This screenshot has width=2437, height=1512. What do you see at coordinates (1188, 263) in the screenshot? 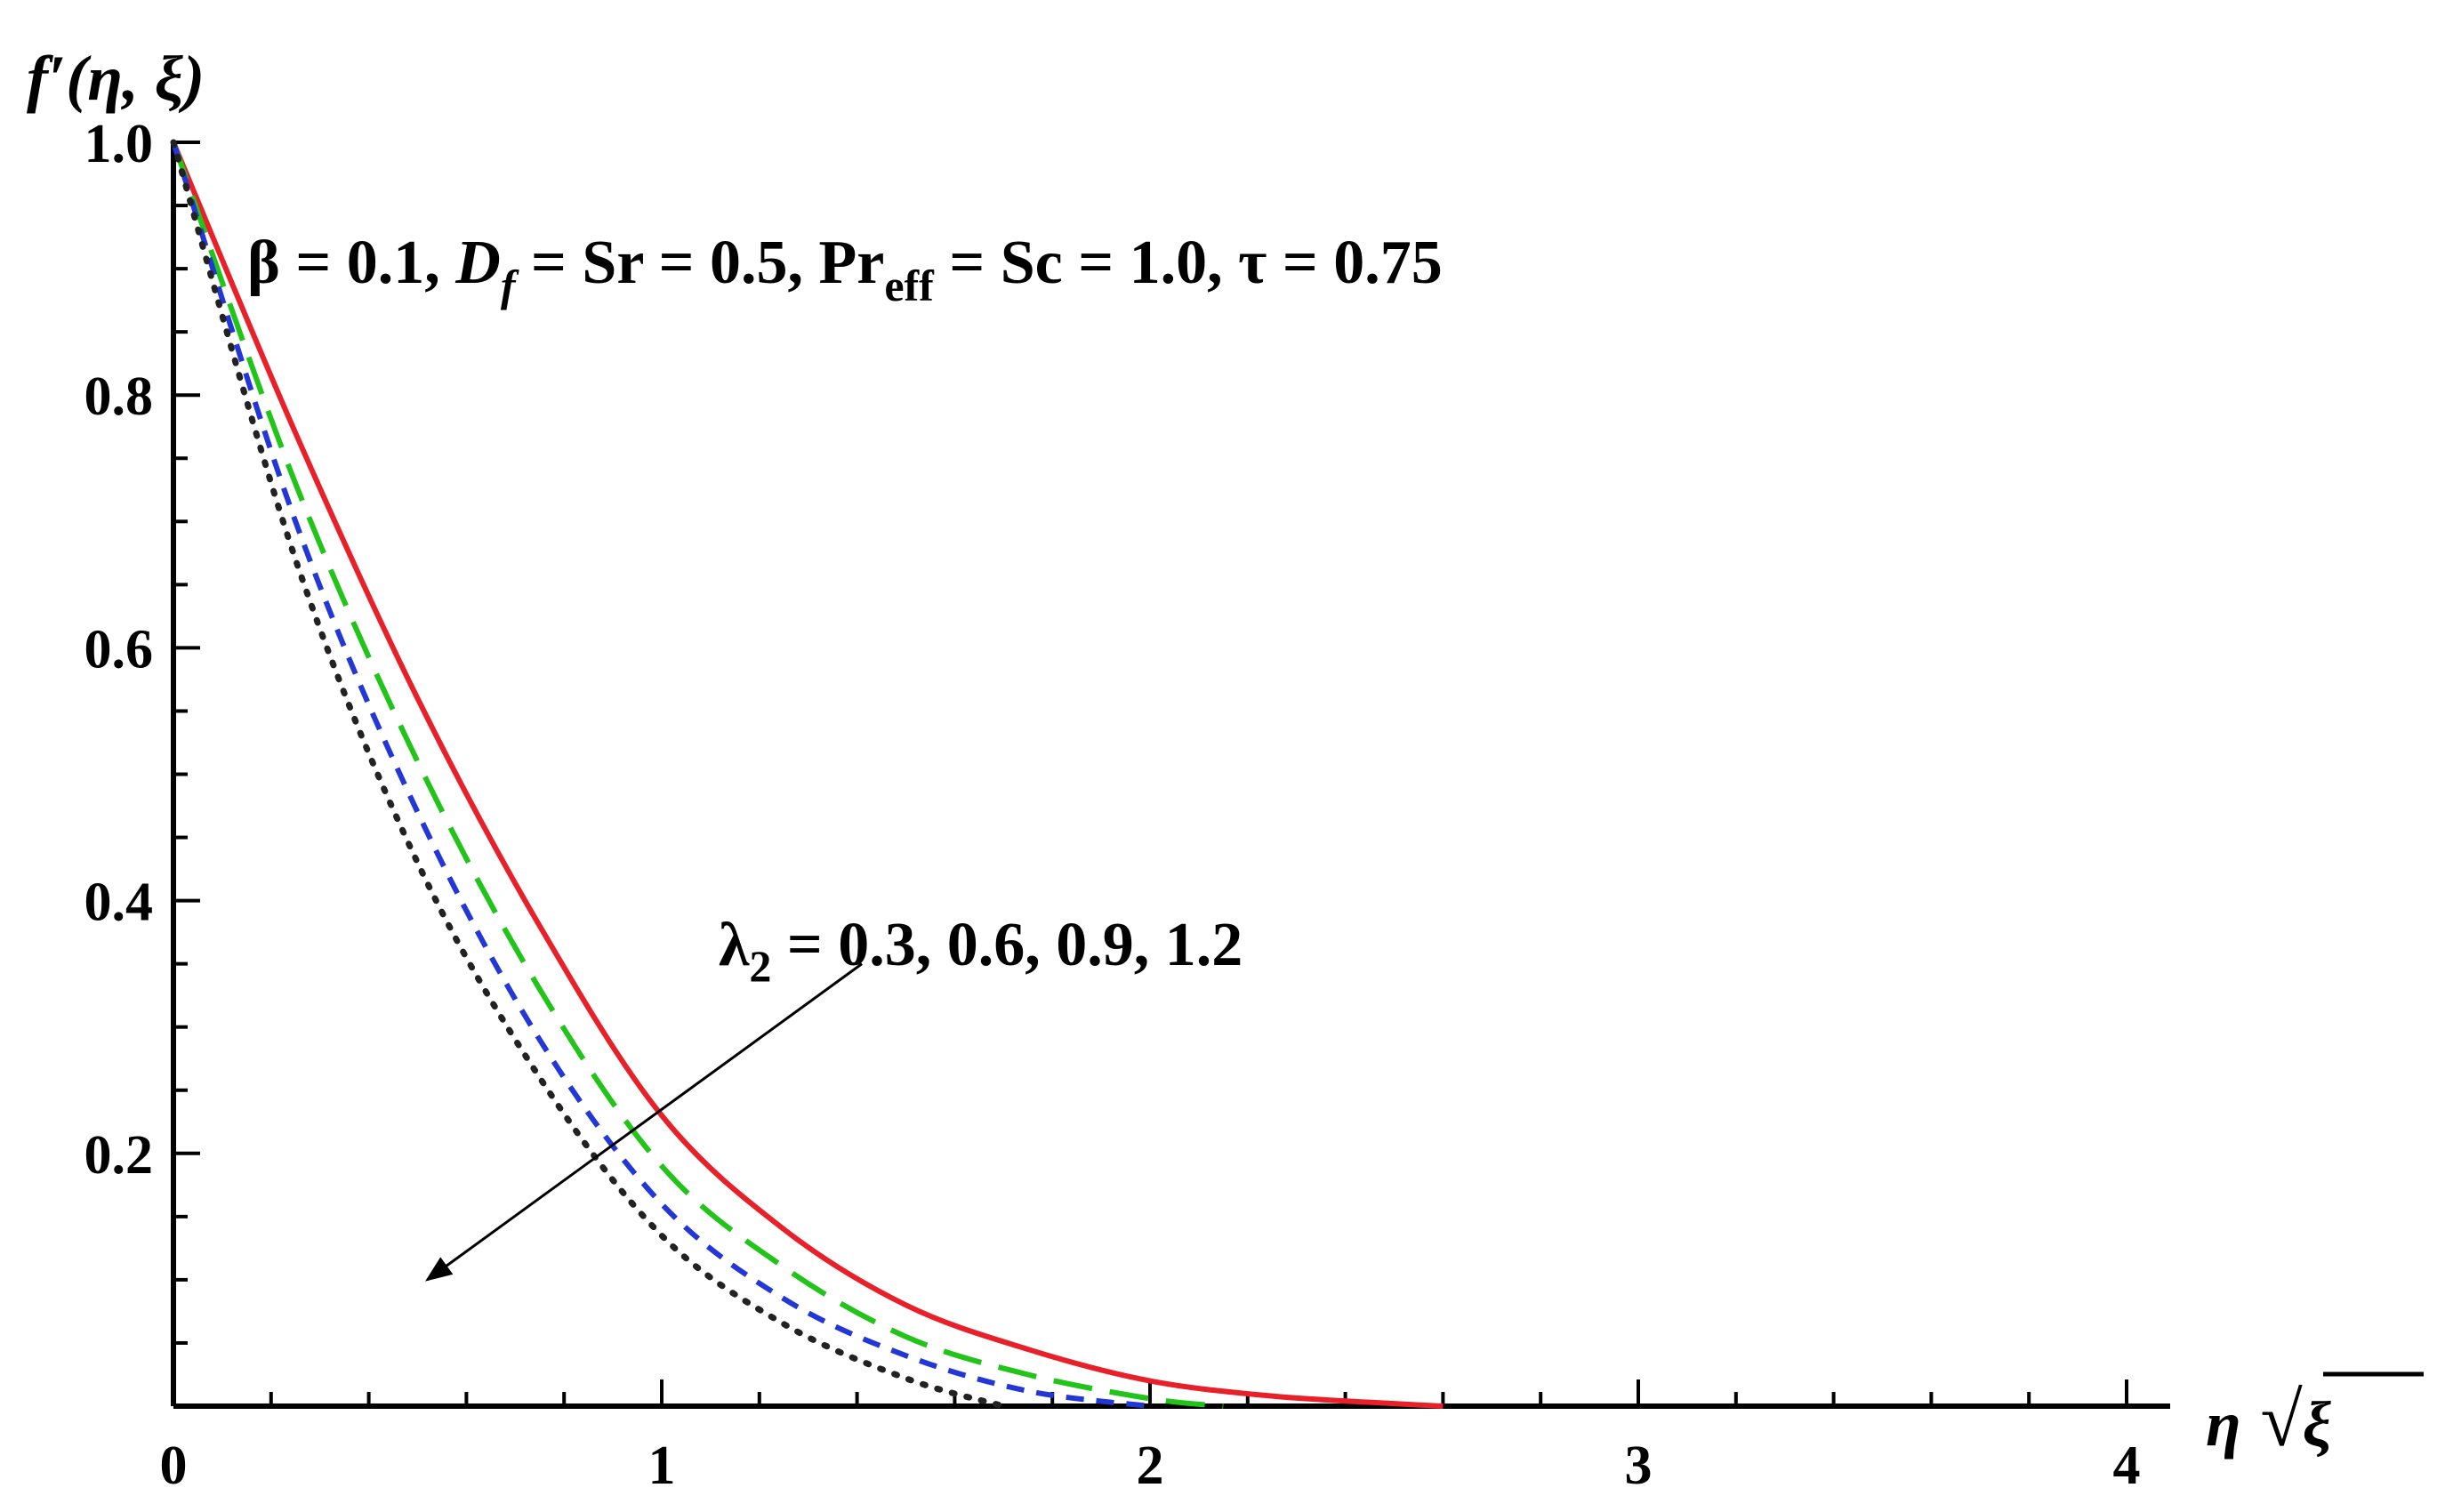
I see `param-sc-tau: = Sc = 1.0, τ = 0.75` at bounding box center [1188, 263].